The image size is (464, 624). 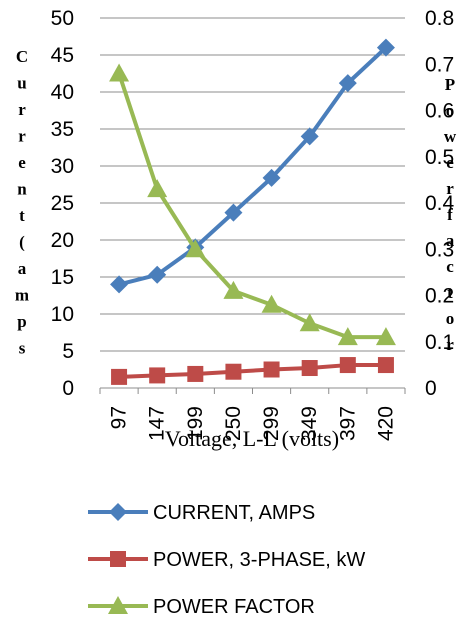 I want to click on y2-tick-label: 0.4, so click(x=440, y=203).